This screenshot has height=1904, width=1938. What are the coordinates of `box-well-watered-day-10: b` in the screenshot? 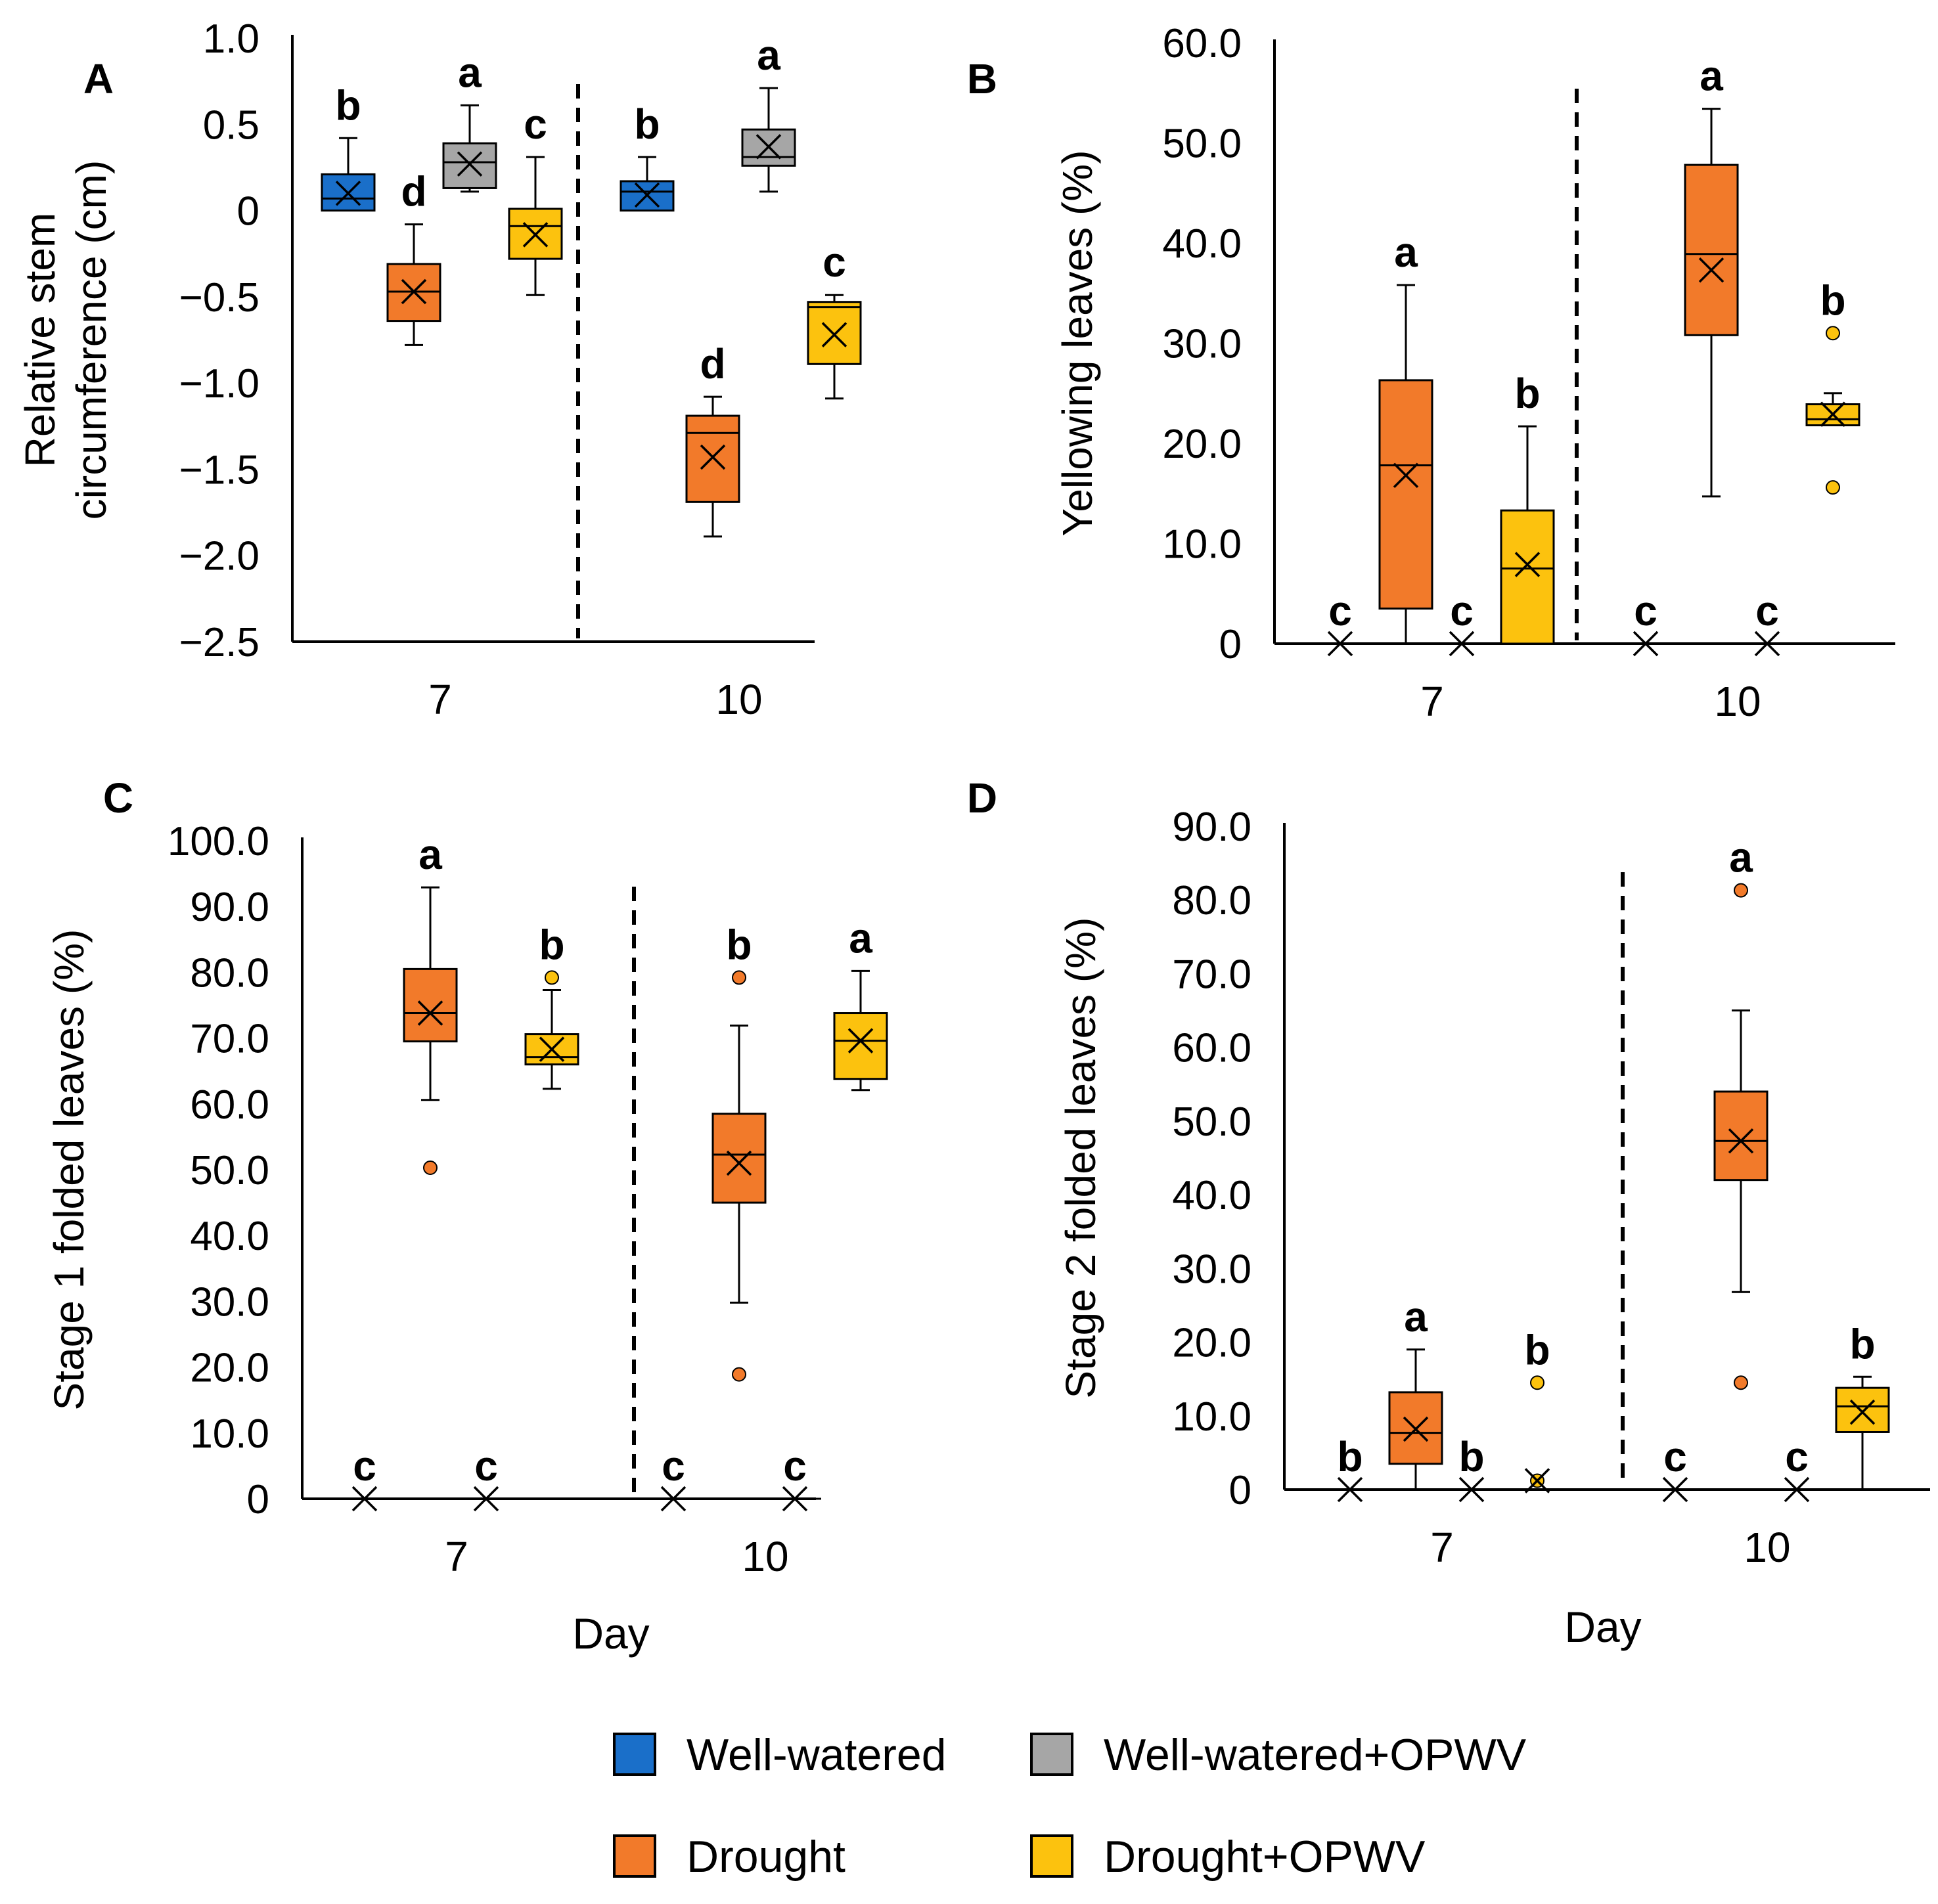 It's located at (647, 156).